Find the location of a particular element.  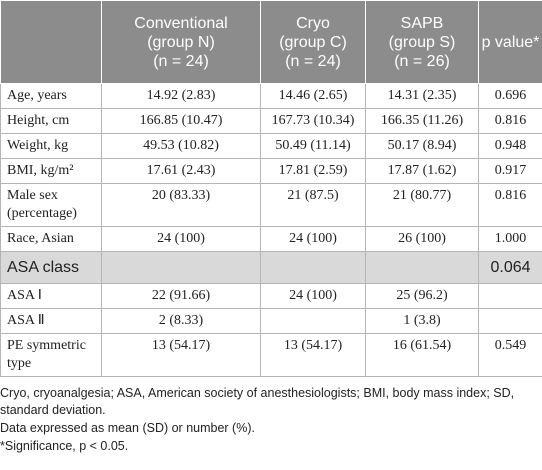

header-cell: Cryo (group C) (n = 24) is located at coordinates (313, 42).